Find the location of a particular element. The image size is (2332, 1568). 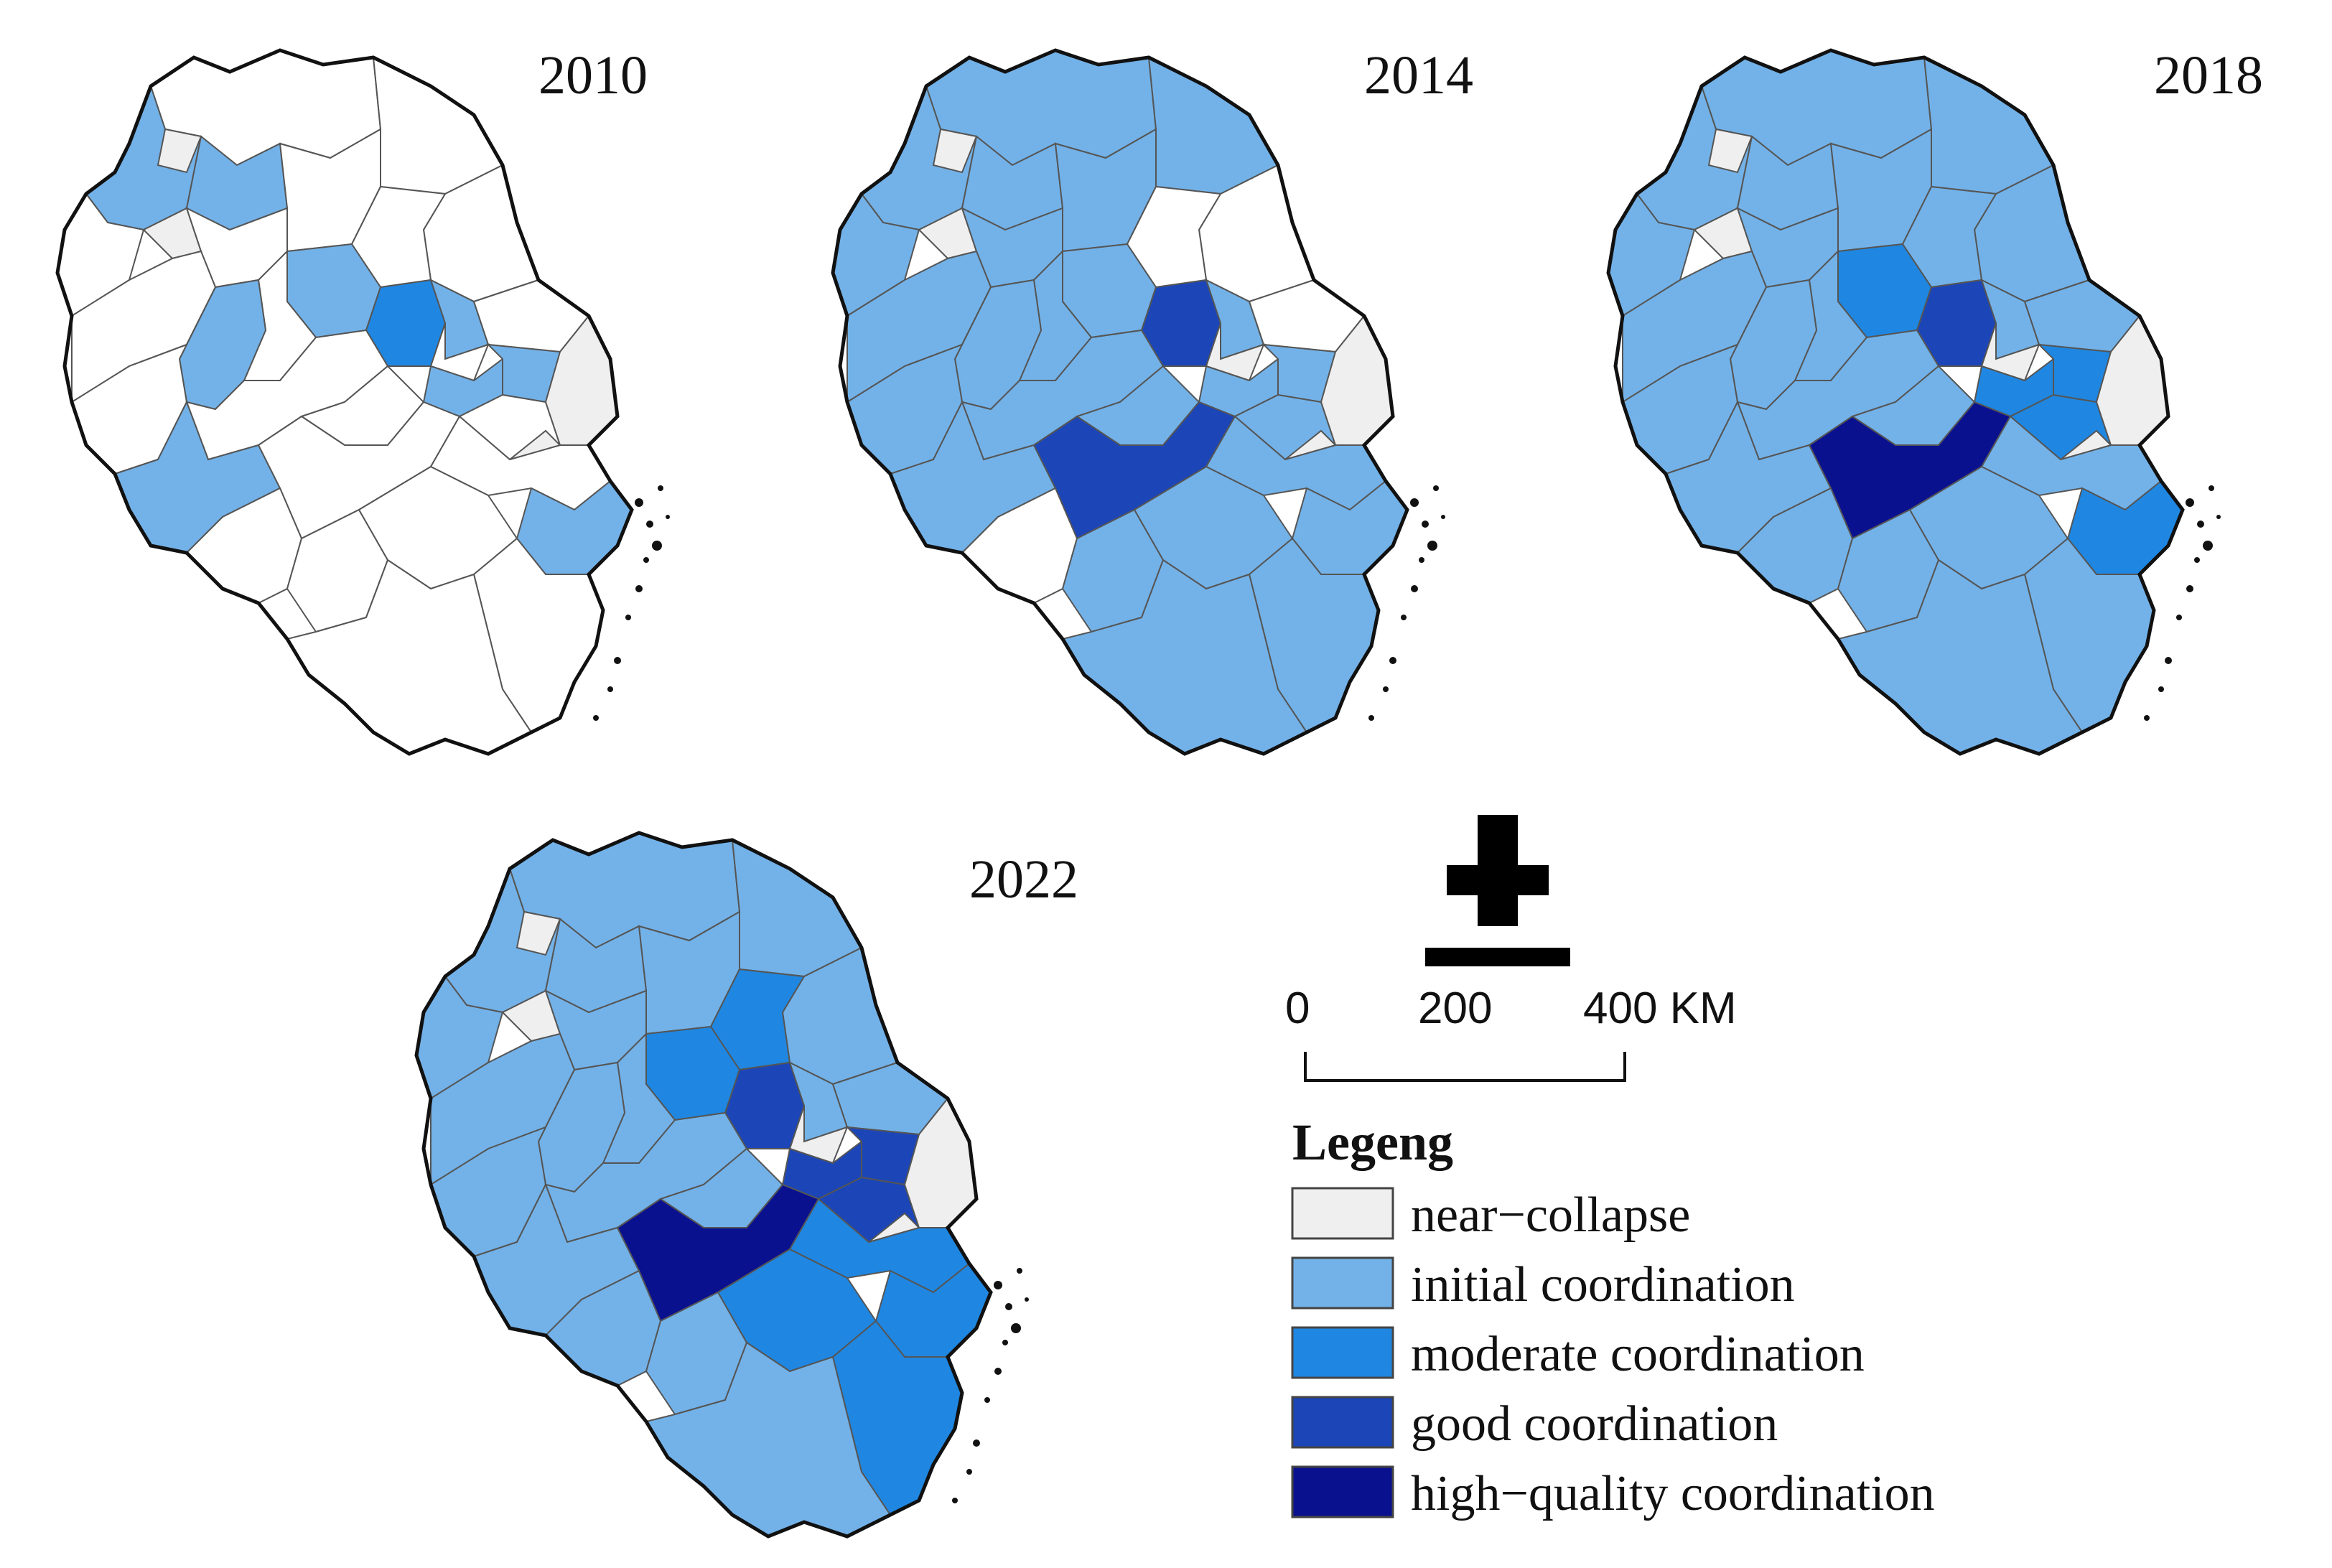

island-10-2022 is located at coordinates (1027, 1299).